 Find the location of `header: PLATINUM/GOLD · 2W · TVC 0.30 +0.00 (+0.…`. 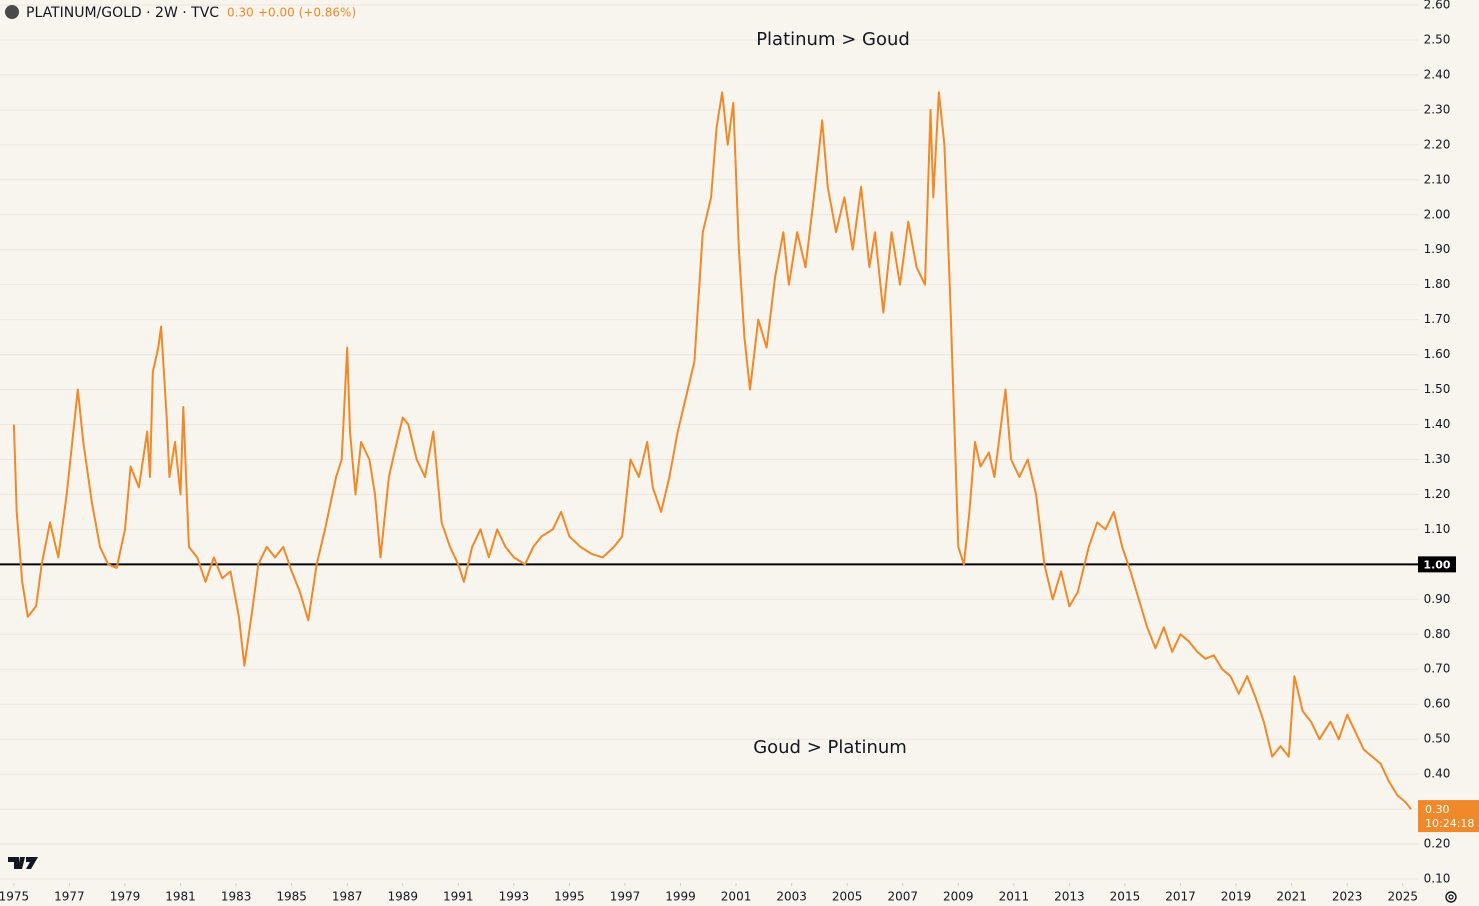

header: PLATINUM/GOLD · 2W · TVC 0.30 +0.00 (+0.… is located at coordinates (180, 13).